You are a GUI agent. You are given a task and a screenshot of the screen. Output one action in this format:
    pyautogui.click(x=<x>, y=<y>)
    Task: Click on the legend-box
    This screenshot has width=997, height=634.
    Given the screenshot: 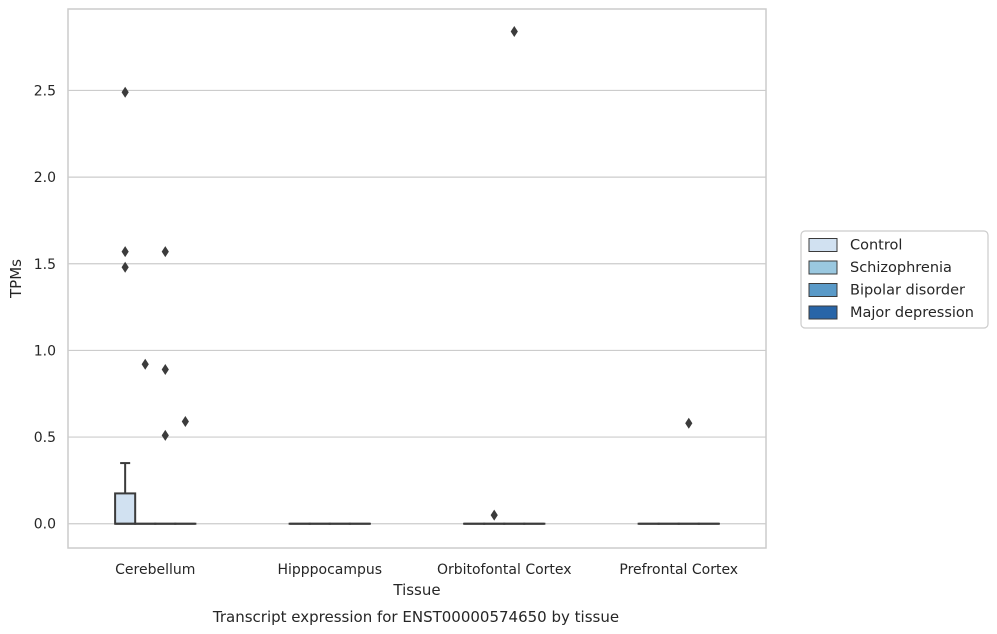 What is the action you would take?
    pyautogui.click(x=894, y=279)
    